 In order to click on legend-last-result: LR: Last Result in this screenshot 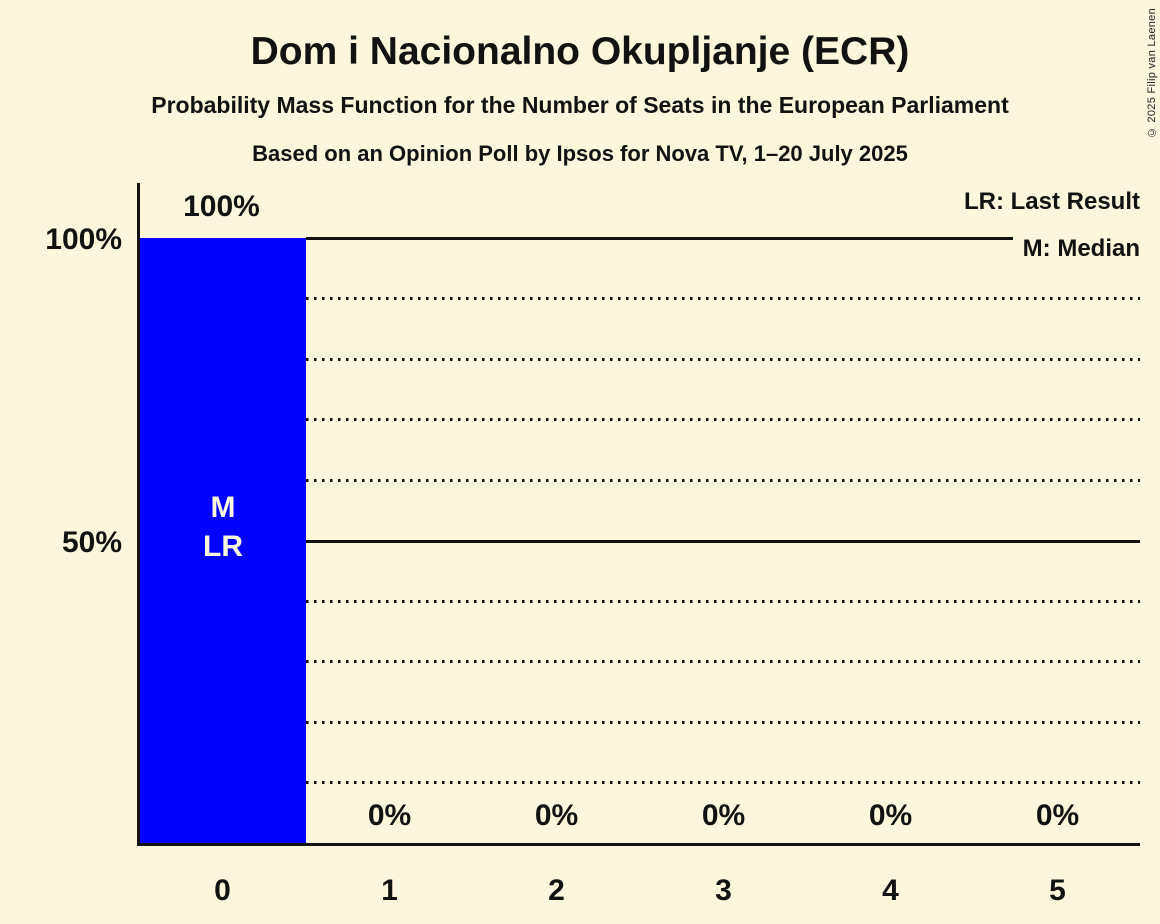, I will do `click(1051, 201)`.